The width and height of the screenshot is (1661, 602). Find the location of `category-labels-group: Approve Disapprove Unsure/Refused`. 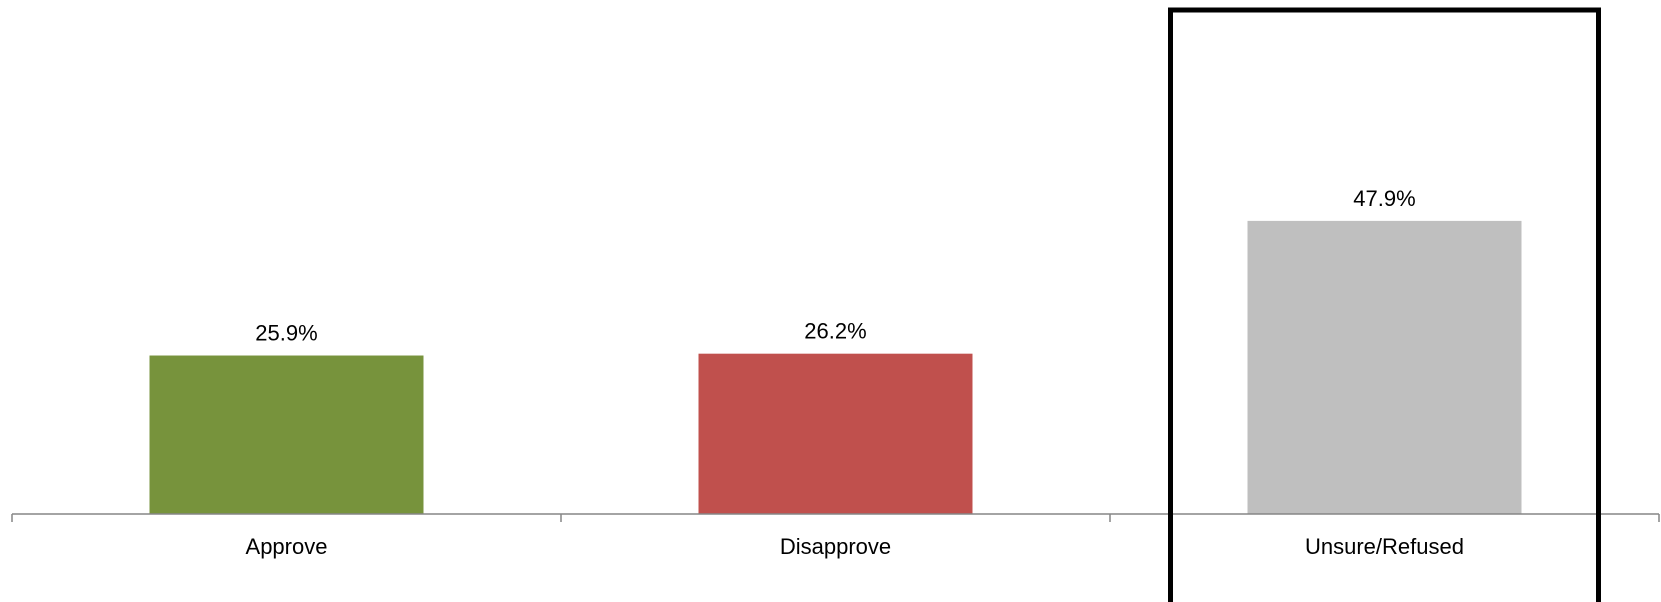

category-labels-group: Approve Disapprove Unsure/Refused is located at coordinates (855, 546).